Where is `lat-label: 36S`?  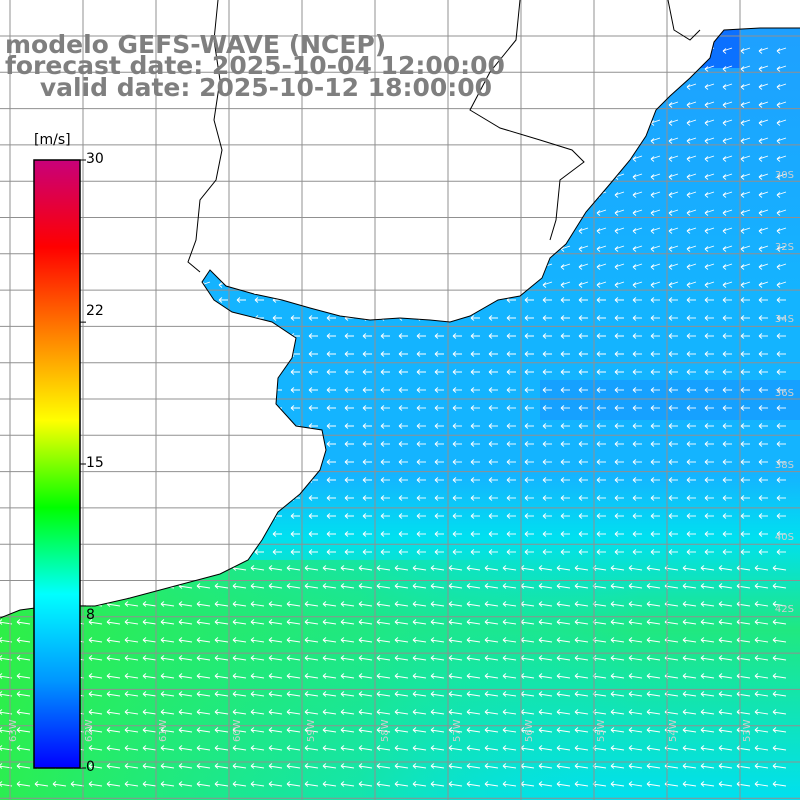
lat-label: 36S is located at coordinates (784, 393).